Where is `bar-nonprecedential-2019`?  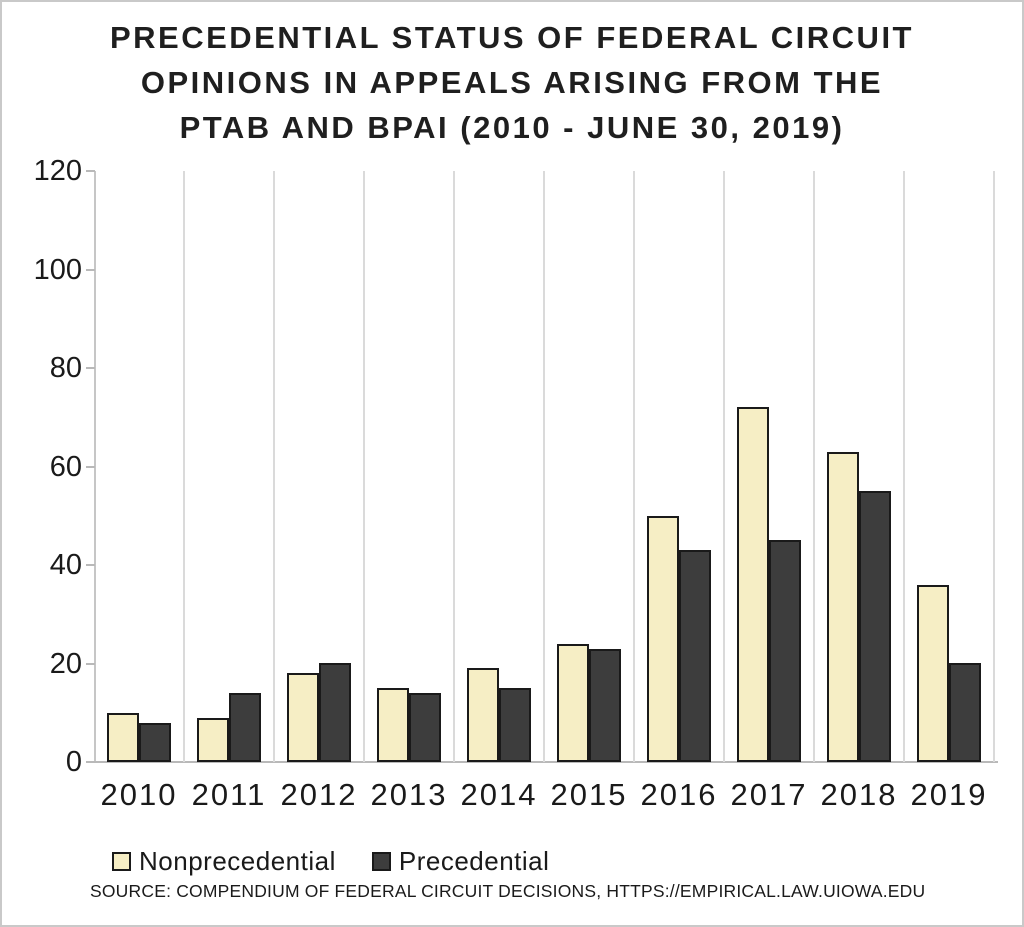
bar-nonprecedential-2019 is located at coordinates (933, 673).